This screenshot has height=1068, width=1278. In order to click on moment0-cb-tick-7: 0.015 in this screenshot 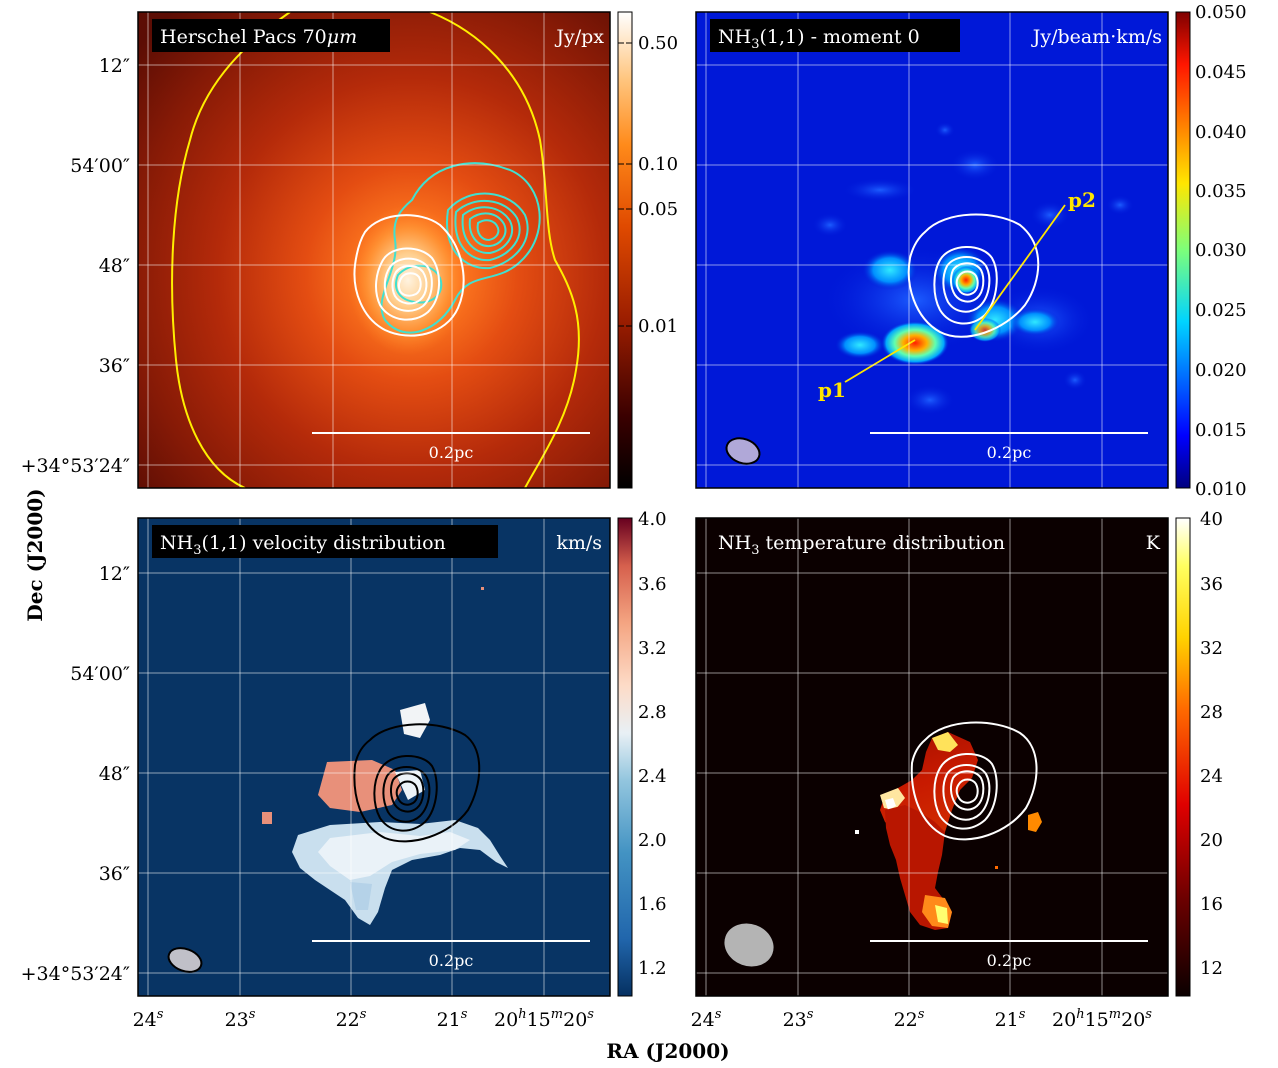, I will do `click(1221, 430)`.